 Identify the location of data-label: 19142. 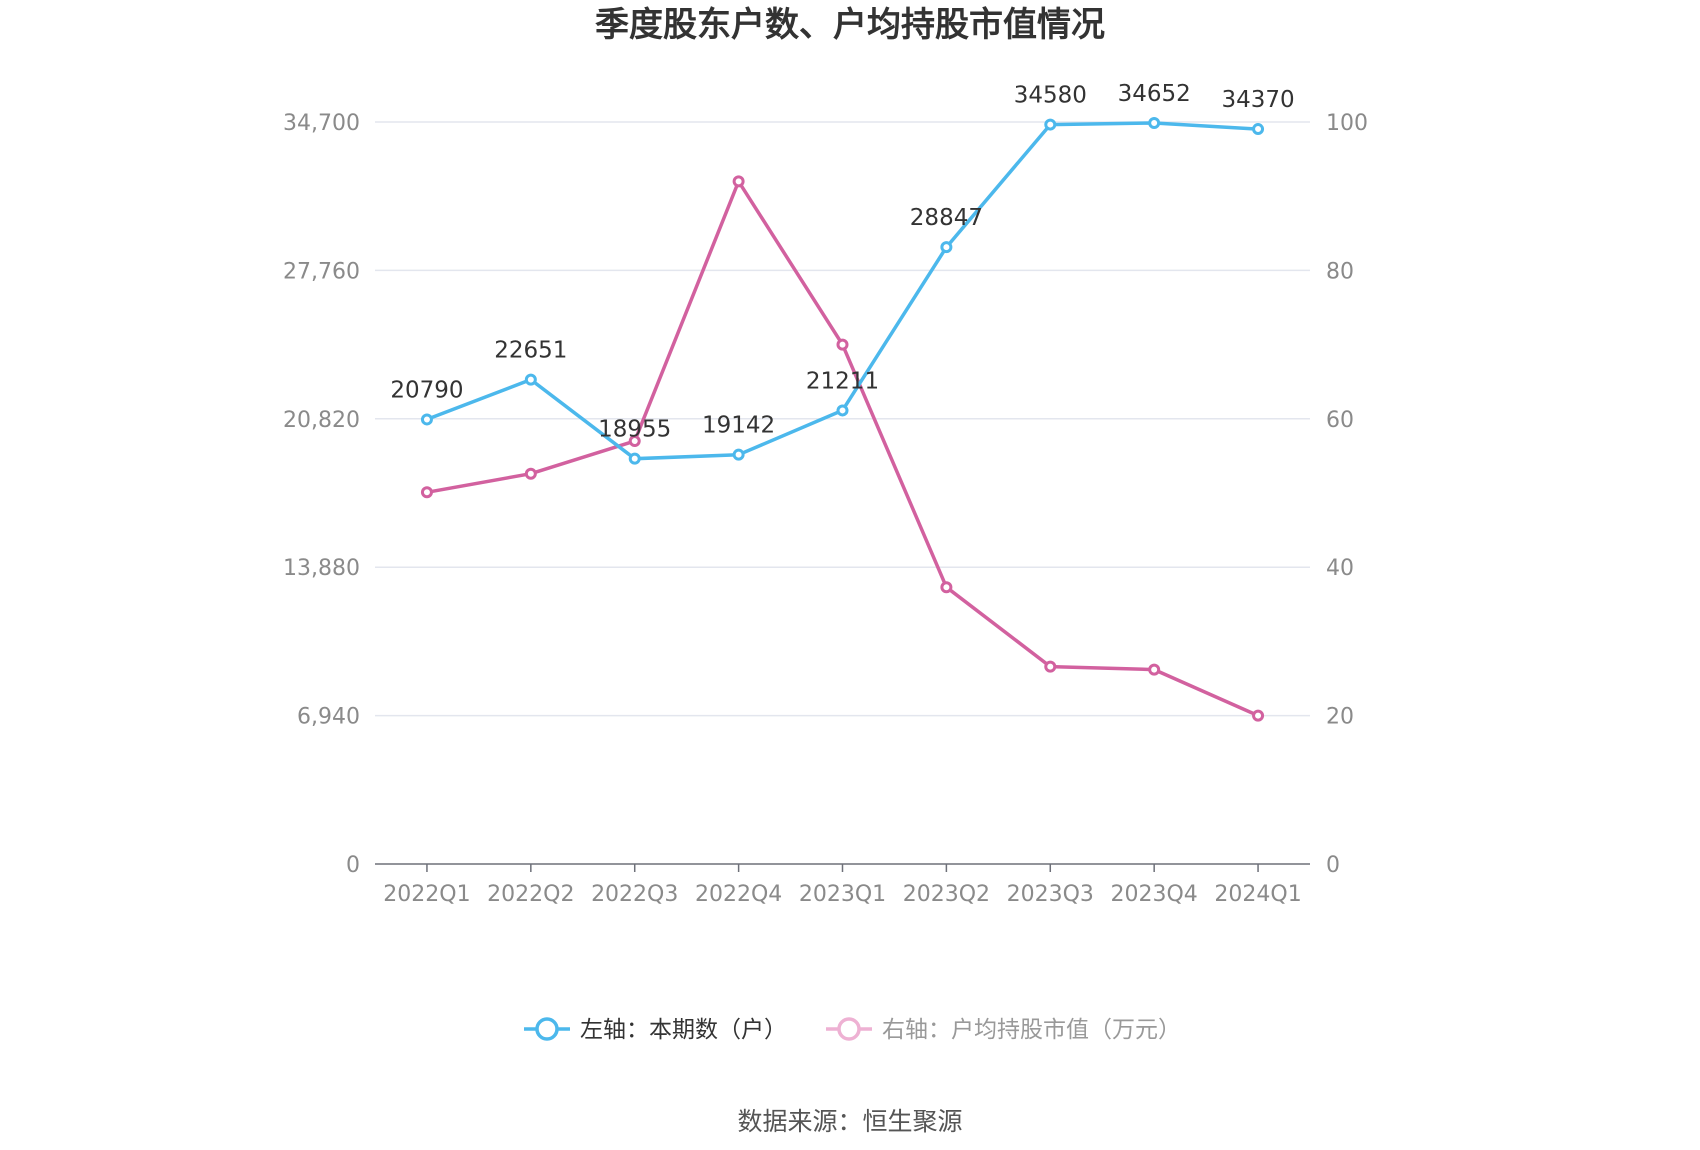
(738, 426).